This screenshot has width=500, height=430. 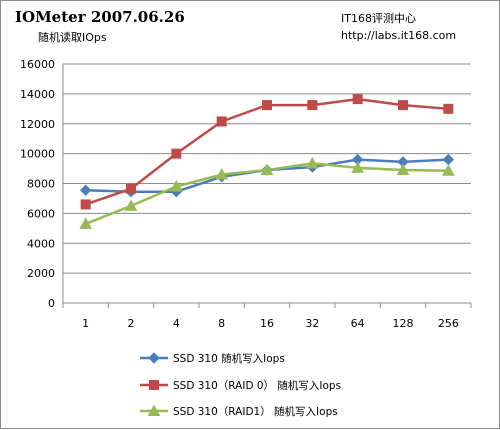 I want to click on x-tick-label: 64, so click(x=358, y=323).